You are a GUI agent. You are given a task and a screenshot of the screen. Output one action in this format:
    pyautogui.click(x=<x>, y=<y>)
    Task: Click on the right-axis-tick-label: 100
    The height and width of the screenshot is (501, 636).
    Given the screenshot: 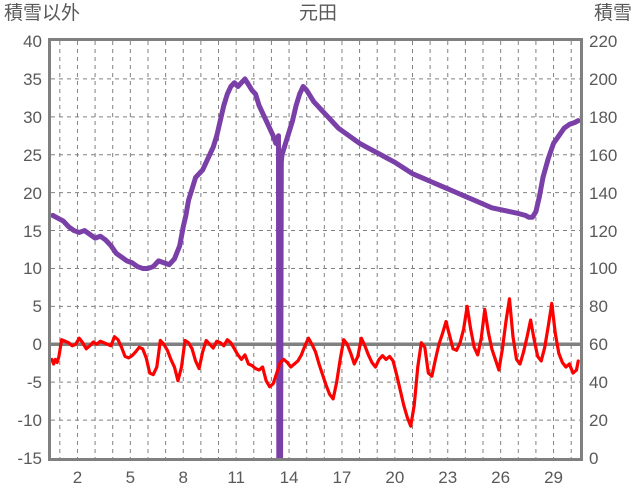 What is the action you would take?
    pyautogui.click(x=603, y=269)
    